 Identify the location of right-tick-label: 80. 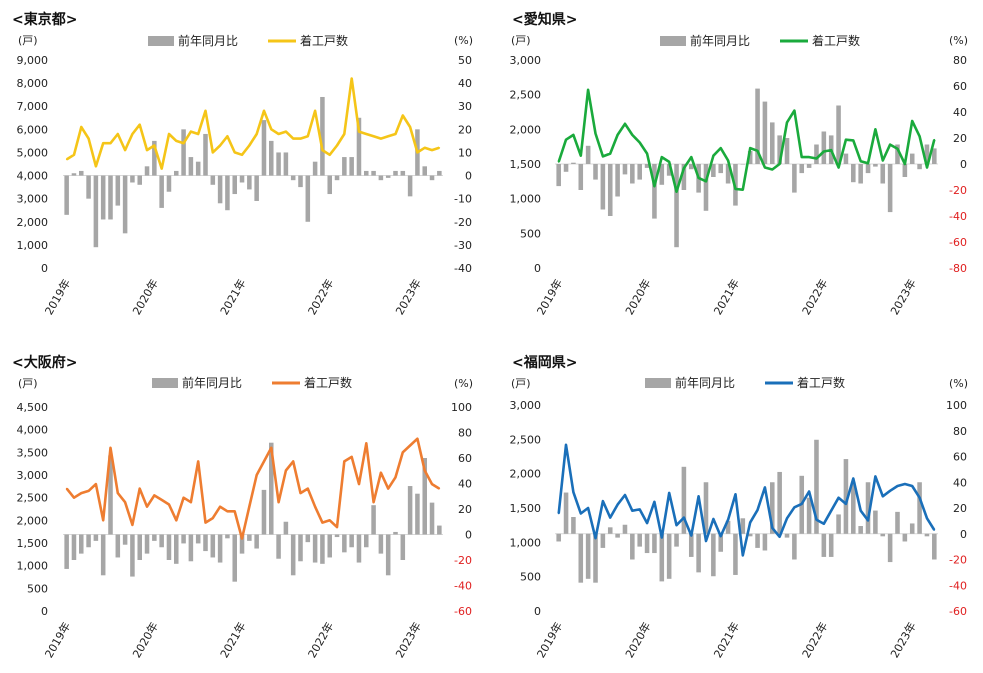
(465, 433).